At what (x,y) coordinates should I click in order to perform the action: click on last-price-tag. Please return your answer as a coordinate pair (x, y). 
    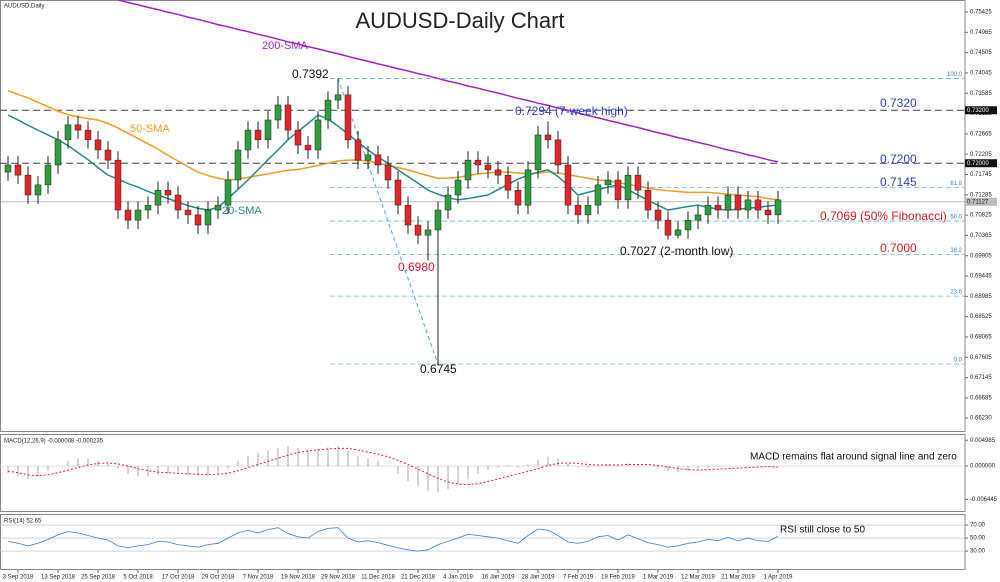
    Looking at the image, I should click on (981, 201).